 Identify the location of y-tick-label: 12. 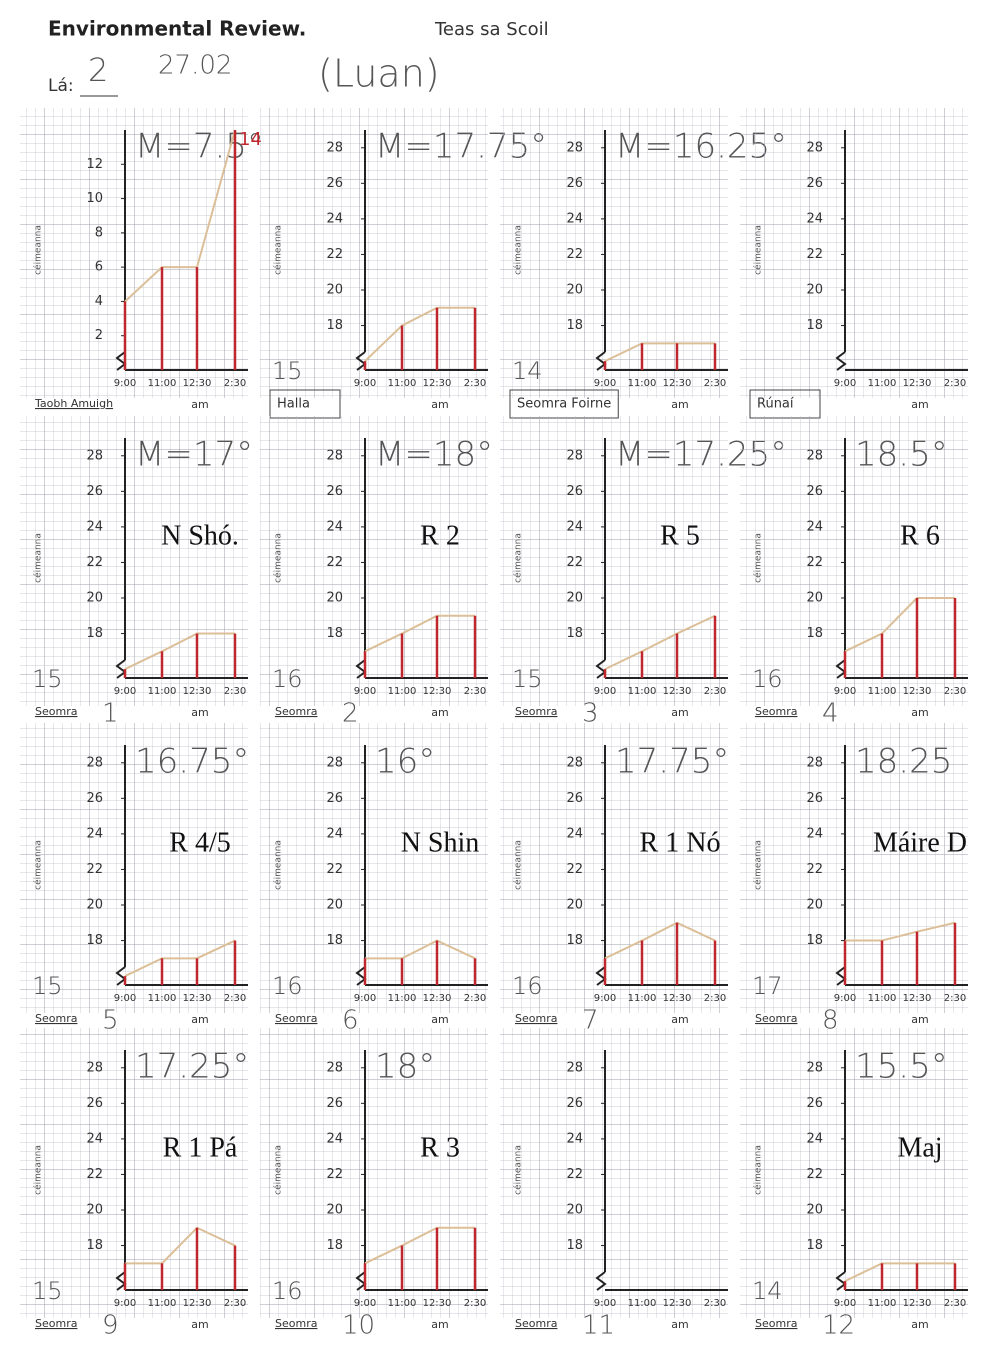
(94, 164).